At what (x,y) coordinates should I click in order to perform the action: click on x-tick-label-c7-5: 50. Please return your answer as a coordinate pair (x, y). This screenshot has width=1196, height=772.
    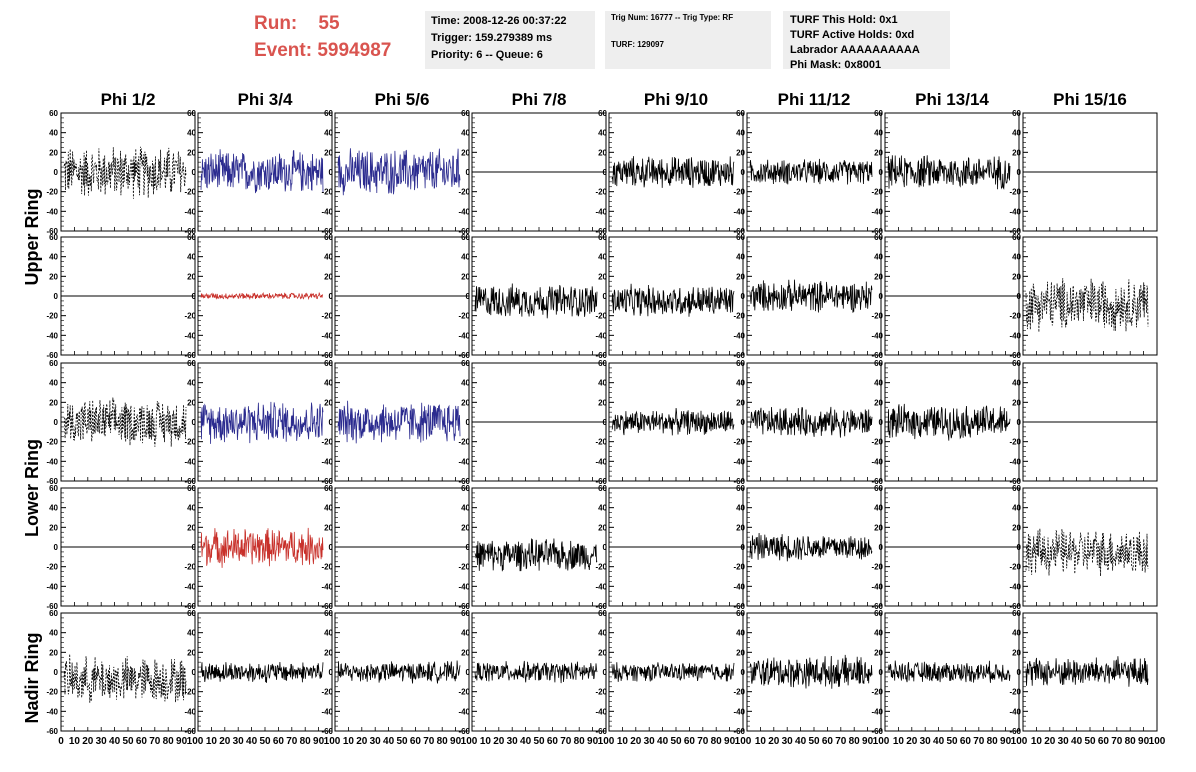
    Looking at the image, I should click on (952, 741).